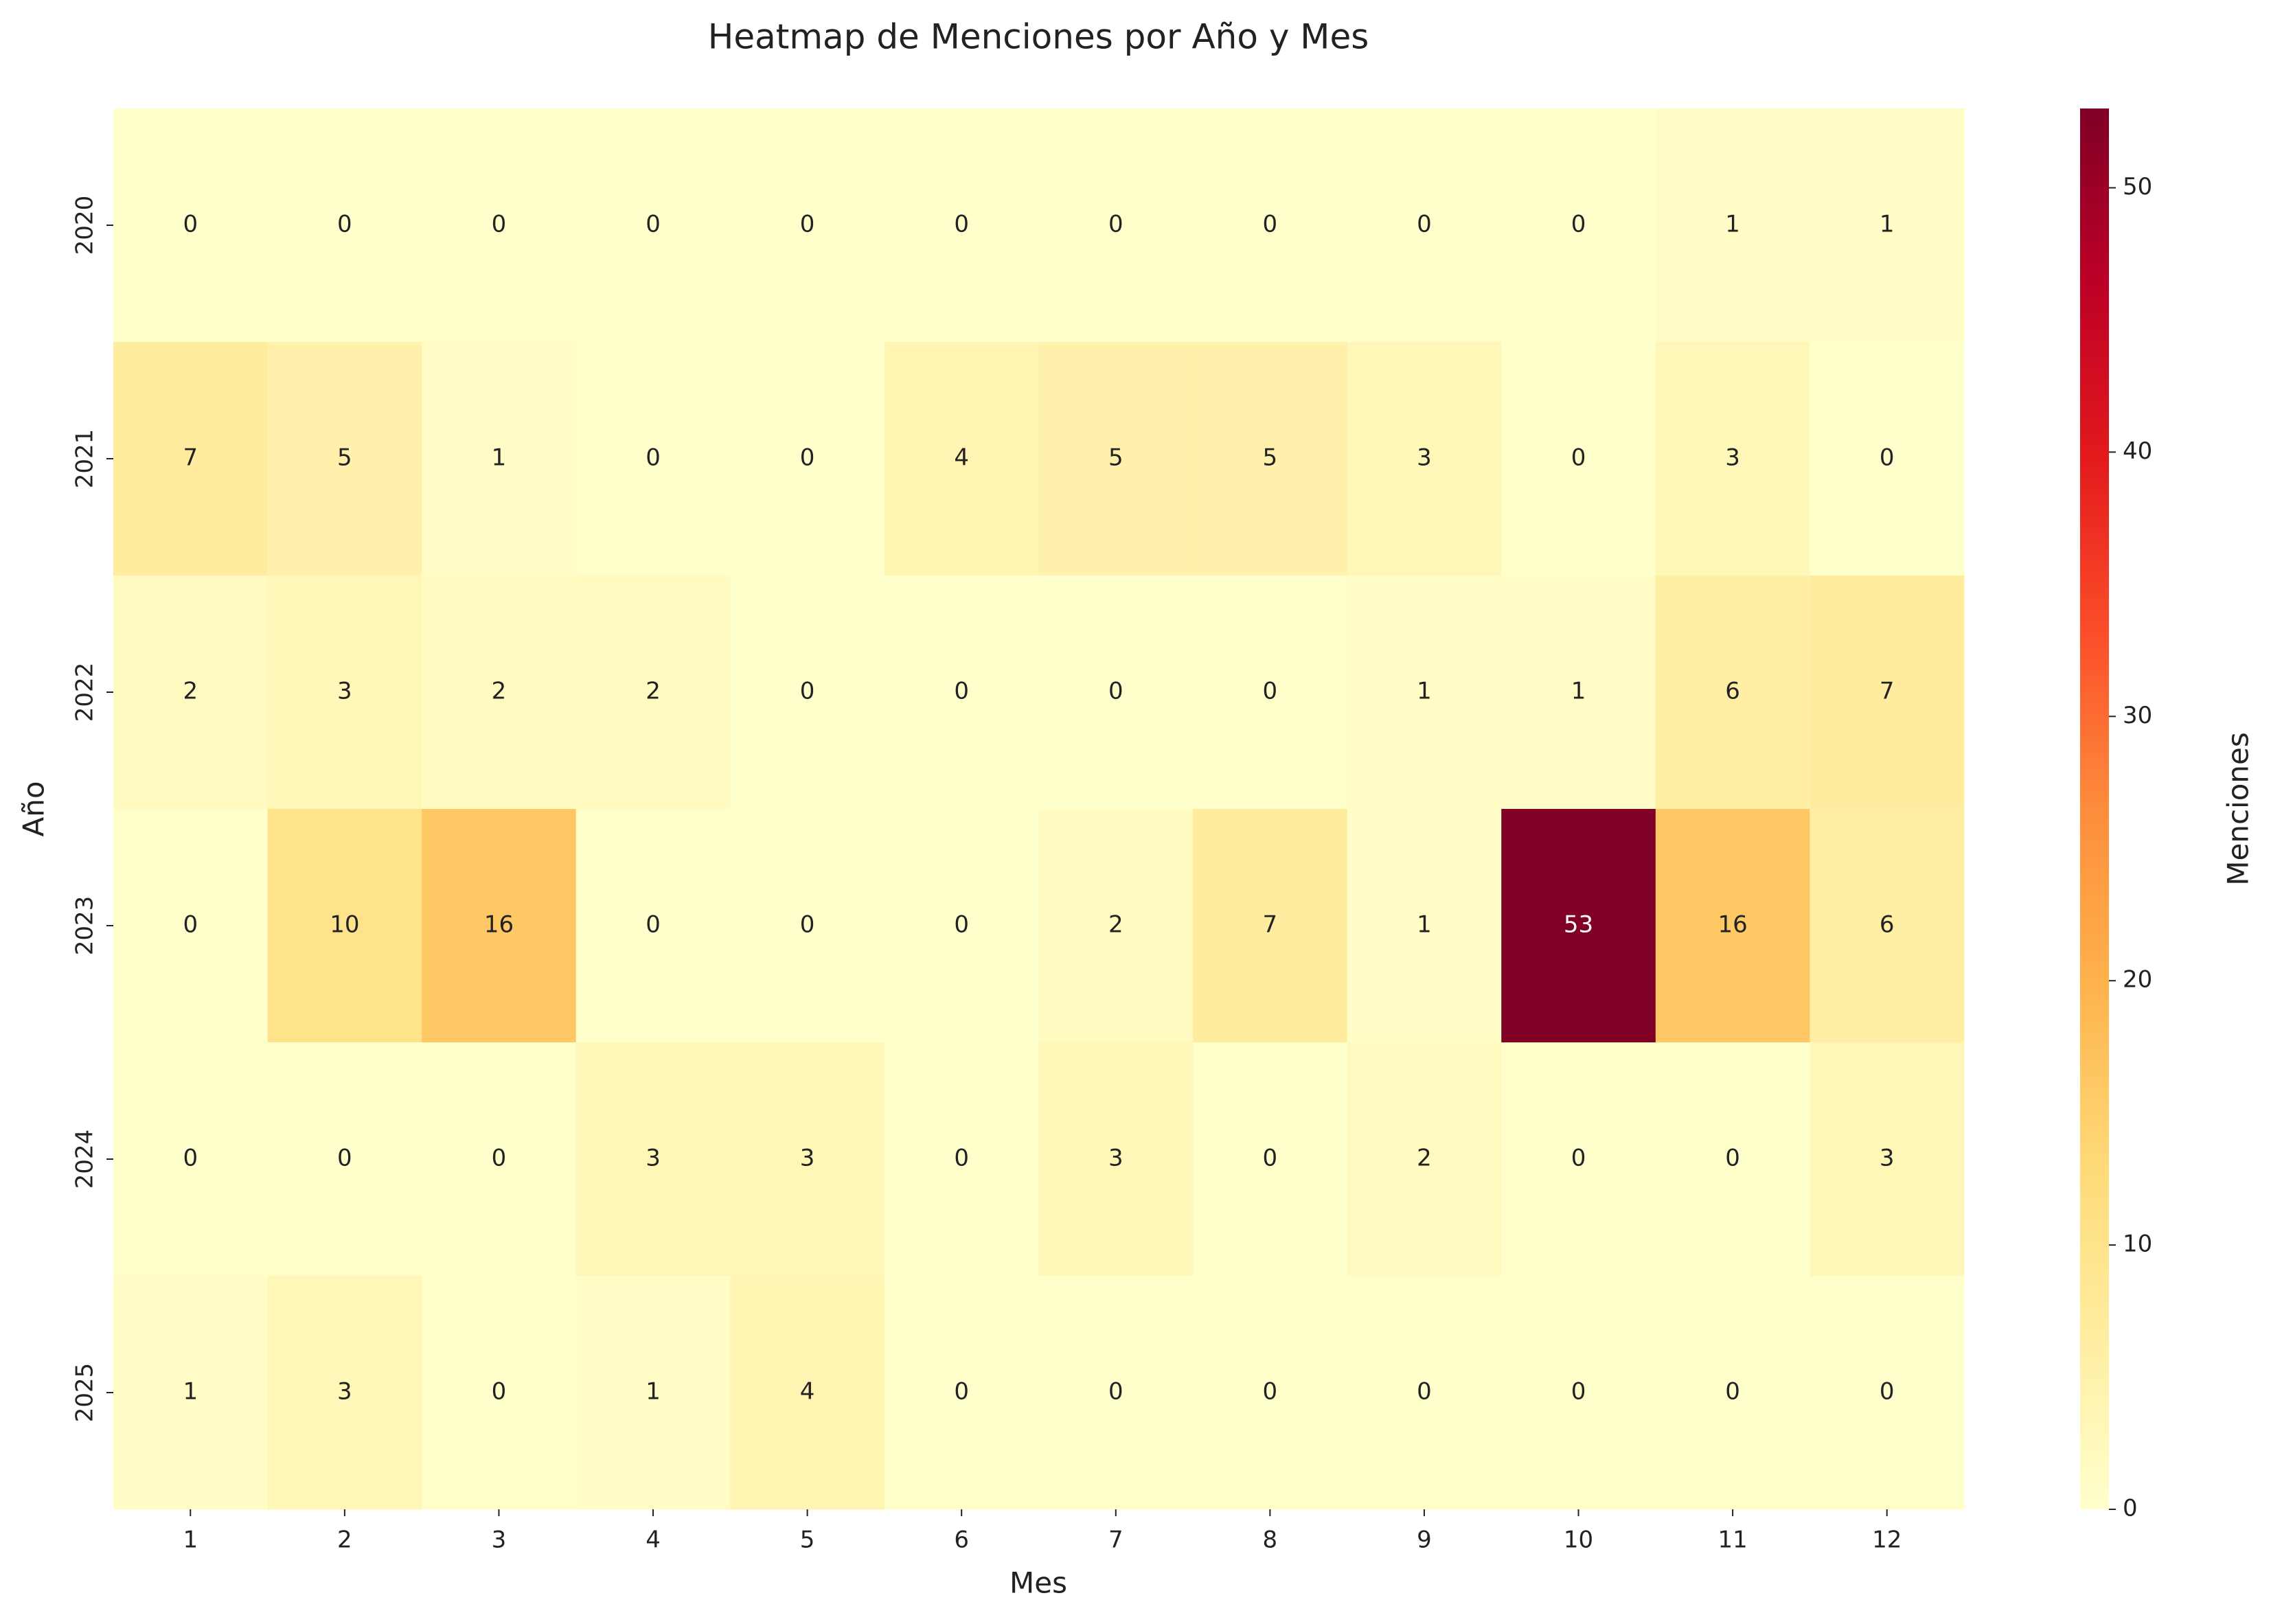 Image resolution: width=2271 pixels, height=1624 pixels. What do you see at coordinates (1578, 1540) in the screenshot?
I see `x-tick-label: 10` at bounding box center [1578, 1540].